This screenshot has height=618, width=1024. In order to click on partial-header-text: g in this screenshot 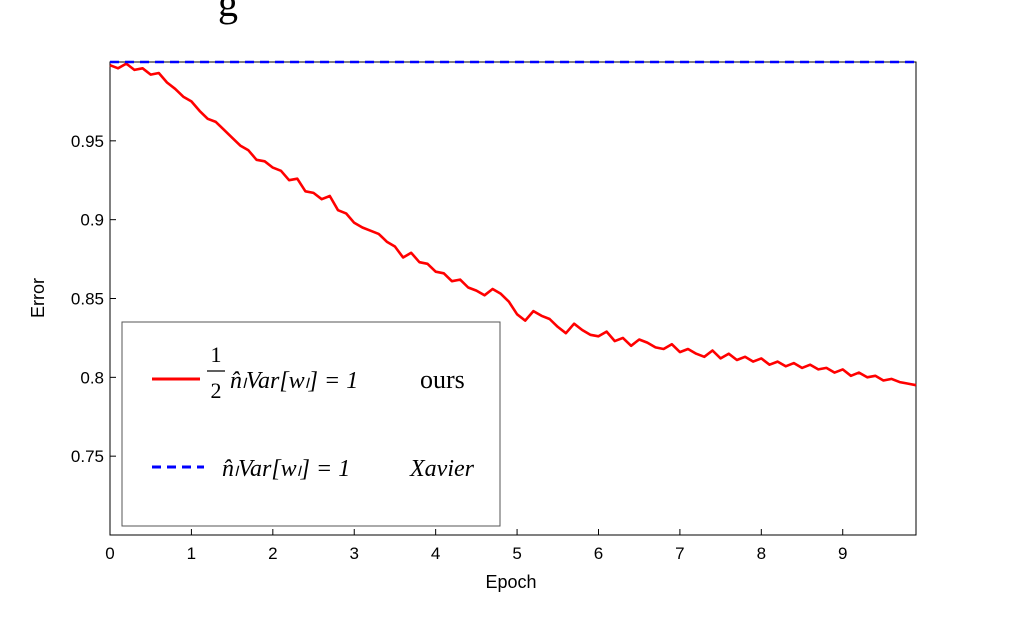, I will do `click(228, 12)`.